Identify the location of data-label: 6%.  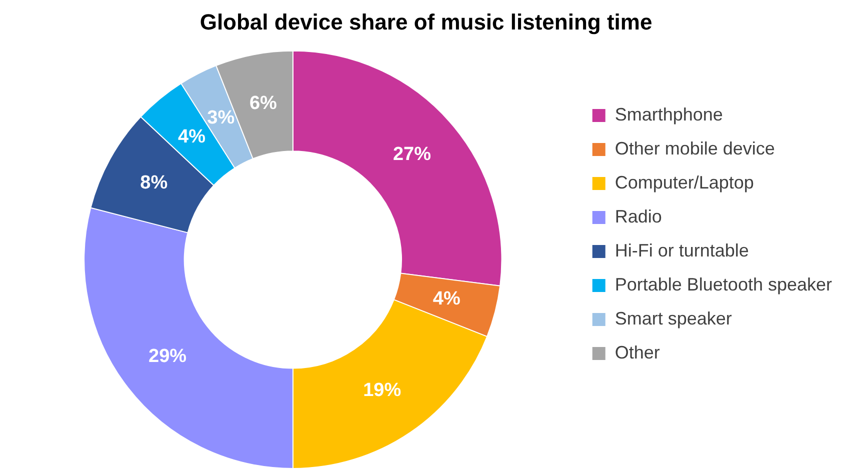
(263, 103).